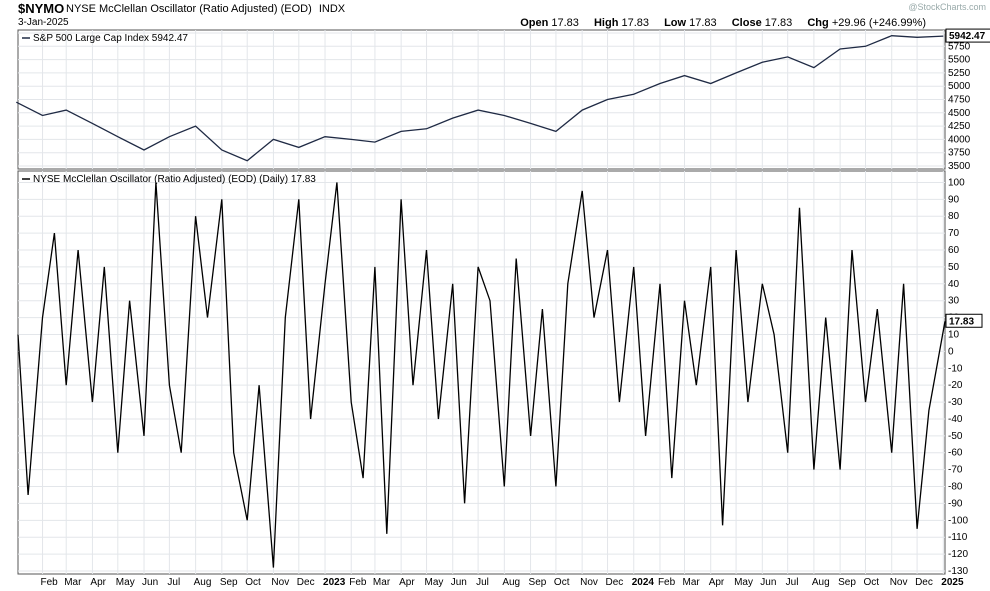 This screenshot has width=990, height=591. What do you see at coordinates (947, 7) in the screenshot?
I see `watermark: @StockCharts.com` at bounding box center [947, 7].